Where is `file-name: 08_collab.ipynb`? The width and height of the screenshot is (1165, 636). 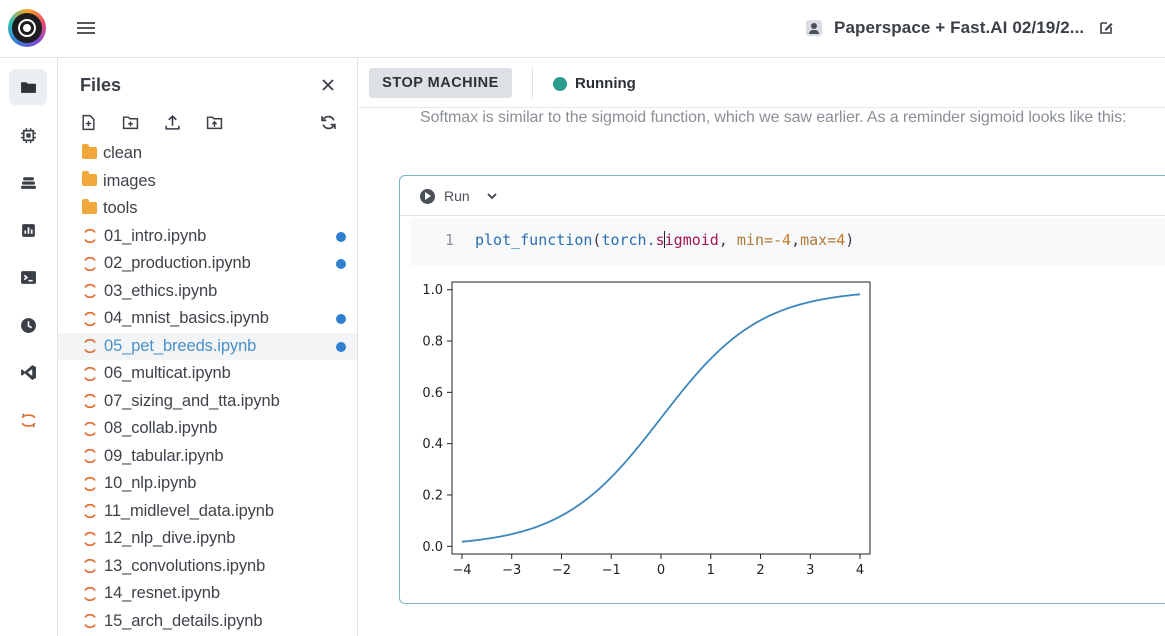
file-name: 08_collab.ipynb is located at coordinates (161, 428).